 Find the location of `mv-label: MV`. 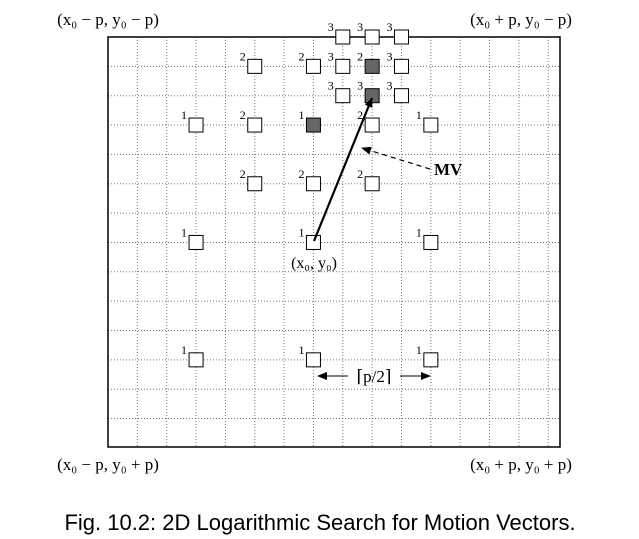

mv-label: MV is located at coordinates (448, 169).